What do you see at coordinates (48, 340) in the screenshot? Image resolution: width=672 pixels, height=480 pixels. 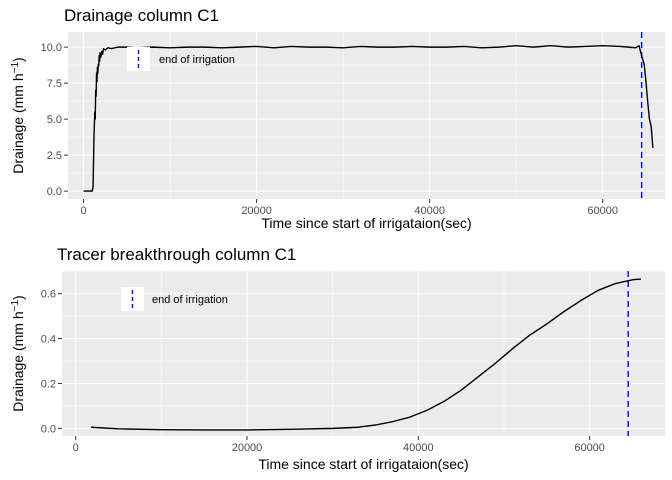 I see `y-tick-label: 0.4` at bounding box center [48, 340].